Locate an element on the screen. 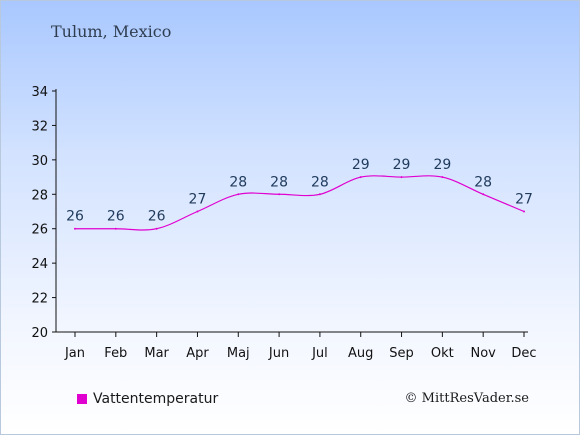  x-tick-label: Nov is located at coordinates (483, 353).